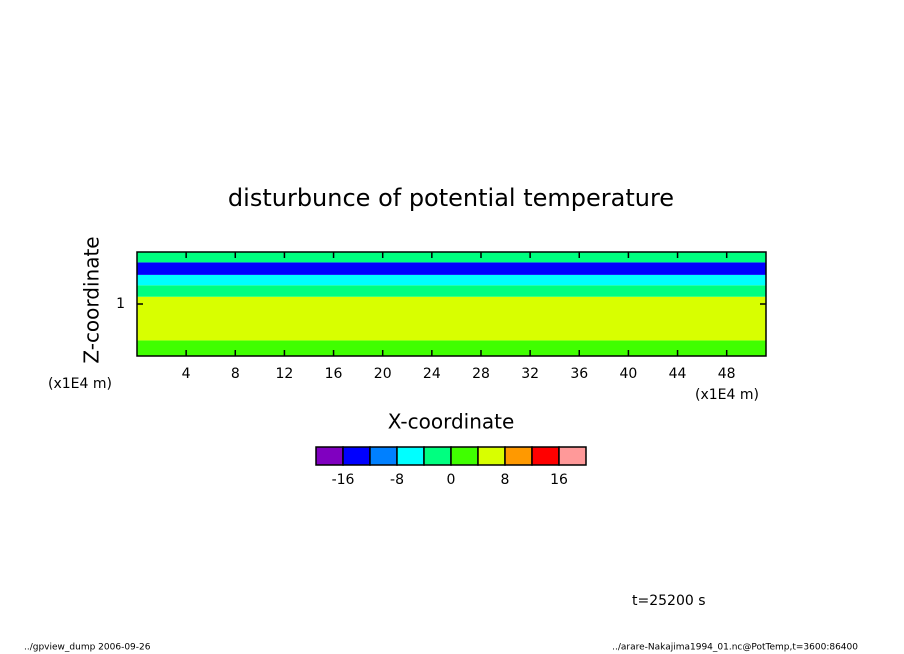 The height and width of the screenshot is (654, 904). Describe the element at coordinates (235, 374) in the screenshot. I see `x-tick-label: 8` at that location.